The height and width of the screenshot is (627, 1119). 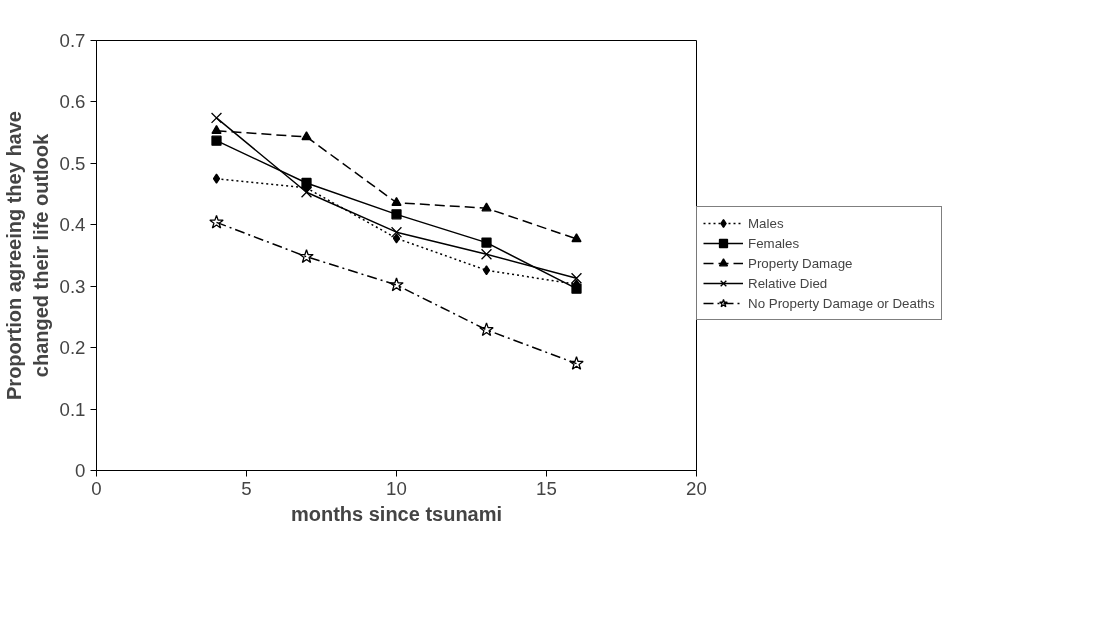 What do you see at coordinates (72, 40) in the screenshot?
I see `y-tick-label: 0.7` at bounding box center [72, 40].